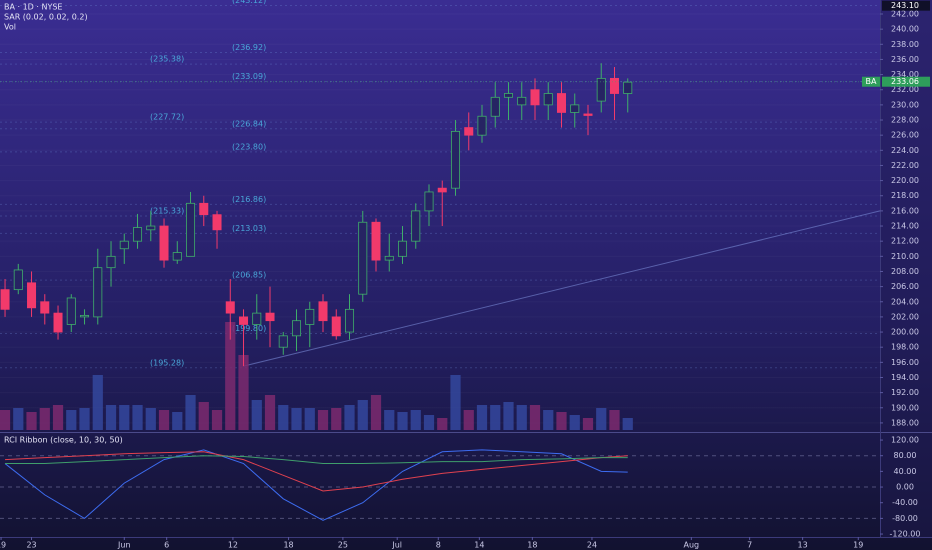 This screenshot has width=932, height=550. I want to click on x-tick-label: 6, so click(166, 545).